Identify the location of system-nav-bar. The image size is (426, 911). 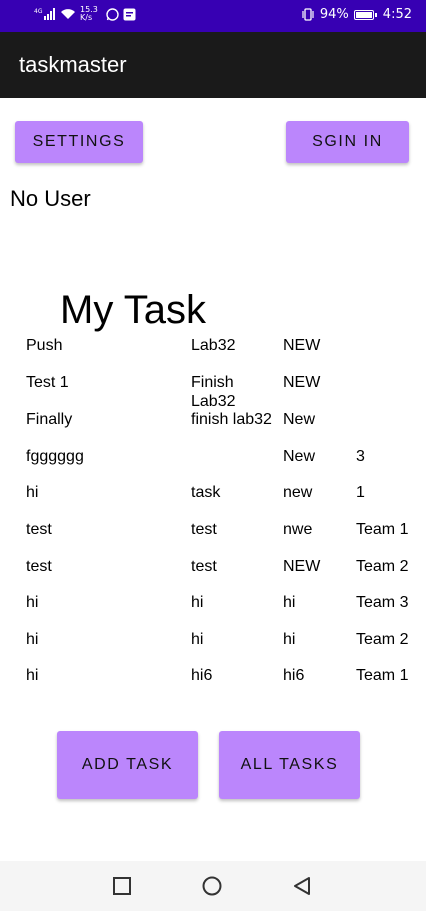
(213, 886).